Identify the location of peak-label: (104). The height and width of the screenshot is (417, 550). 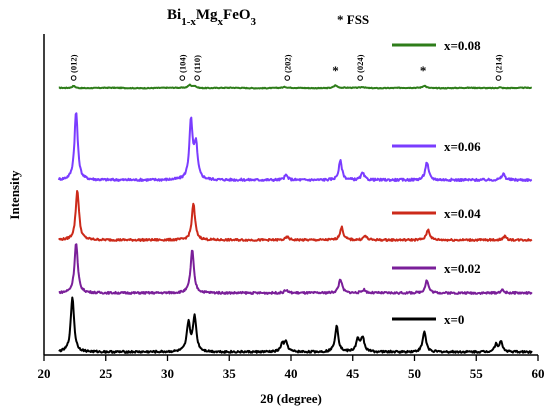
(182, 63).